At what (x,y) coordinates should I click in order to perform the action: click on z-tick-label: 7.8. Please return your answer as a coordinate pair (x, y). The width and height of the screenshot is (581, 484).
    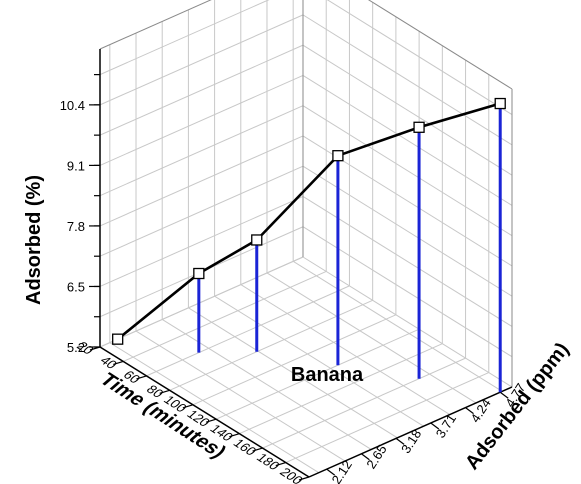
    Looking at the image, I should click on (76, 226).